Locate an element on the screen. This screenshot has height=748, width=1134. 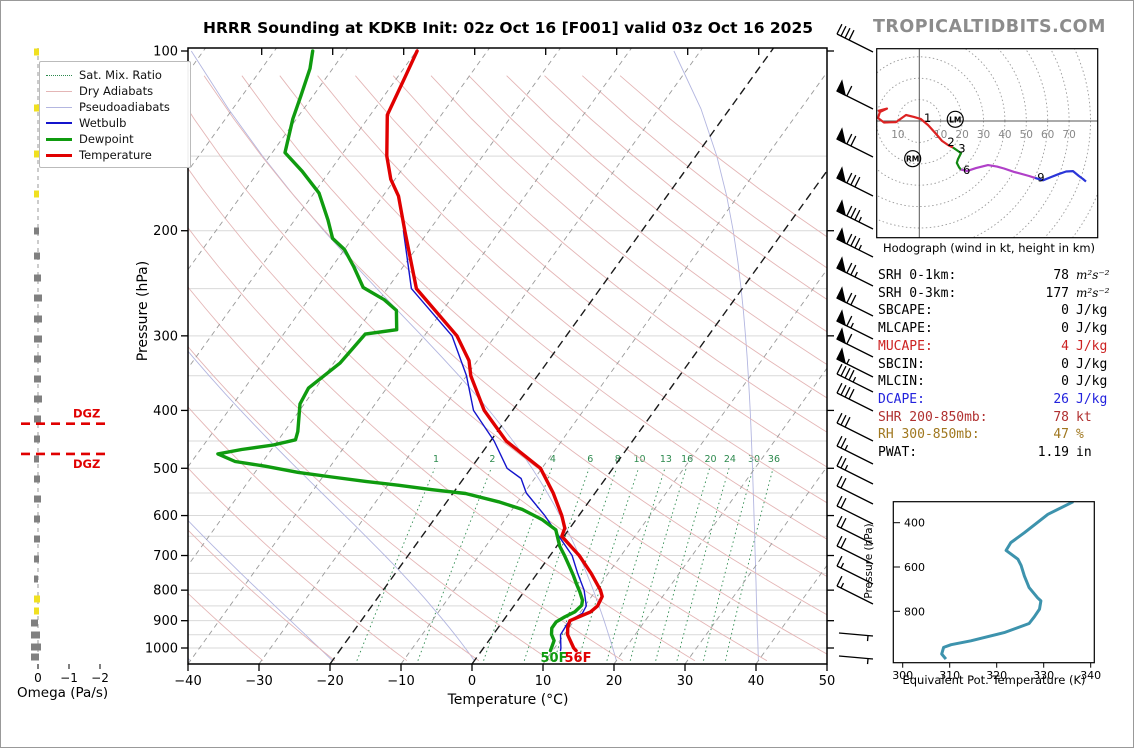
stat-row: DCAPE: 26 J/kg is located at coordinates (1003, 400).